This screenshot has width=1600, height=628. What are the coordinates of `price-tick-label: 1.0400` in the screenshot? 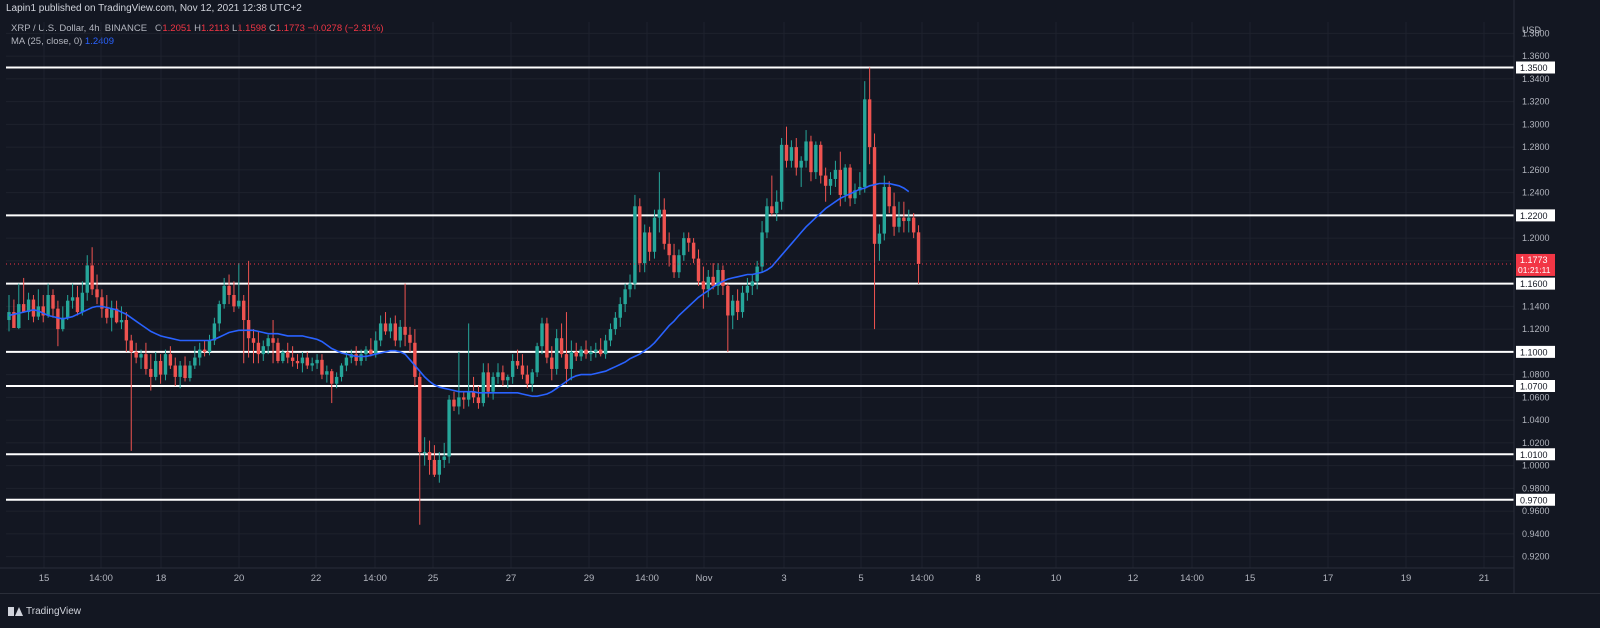 It's located at (1536, 420).